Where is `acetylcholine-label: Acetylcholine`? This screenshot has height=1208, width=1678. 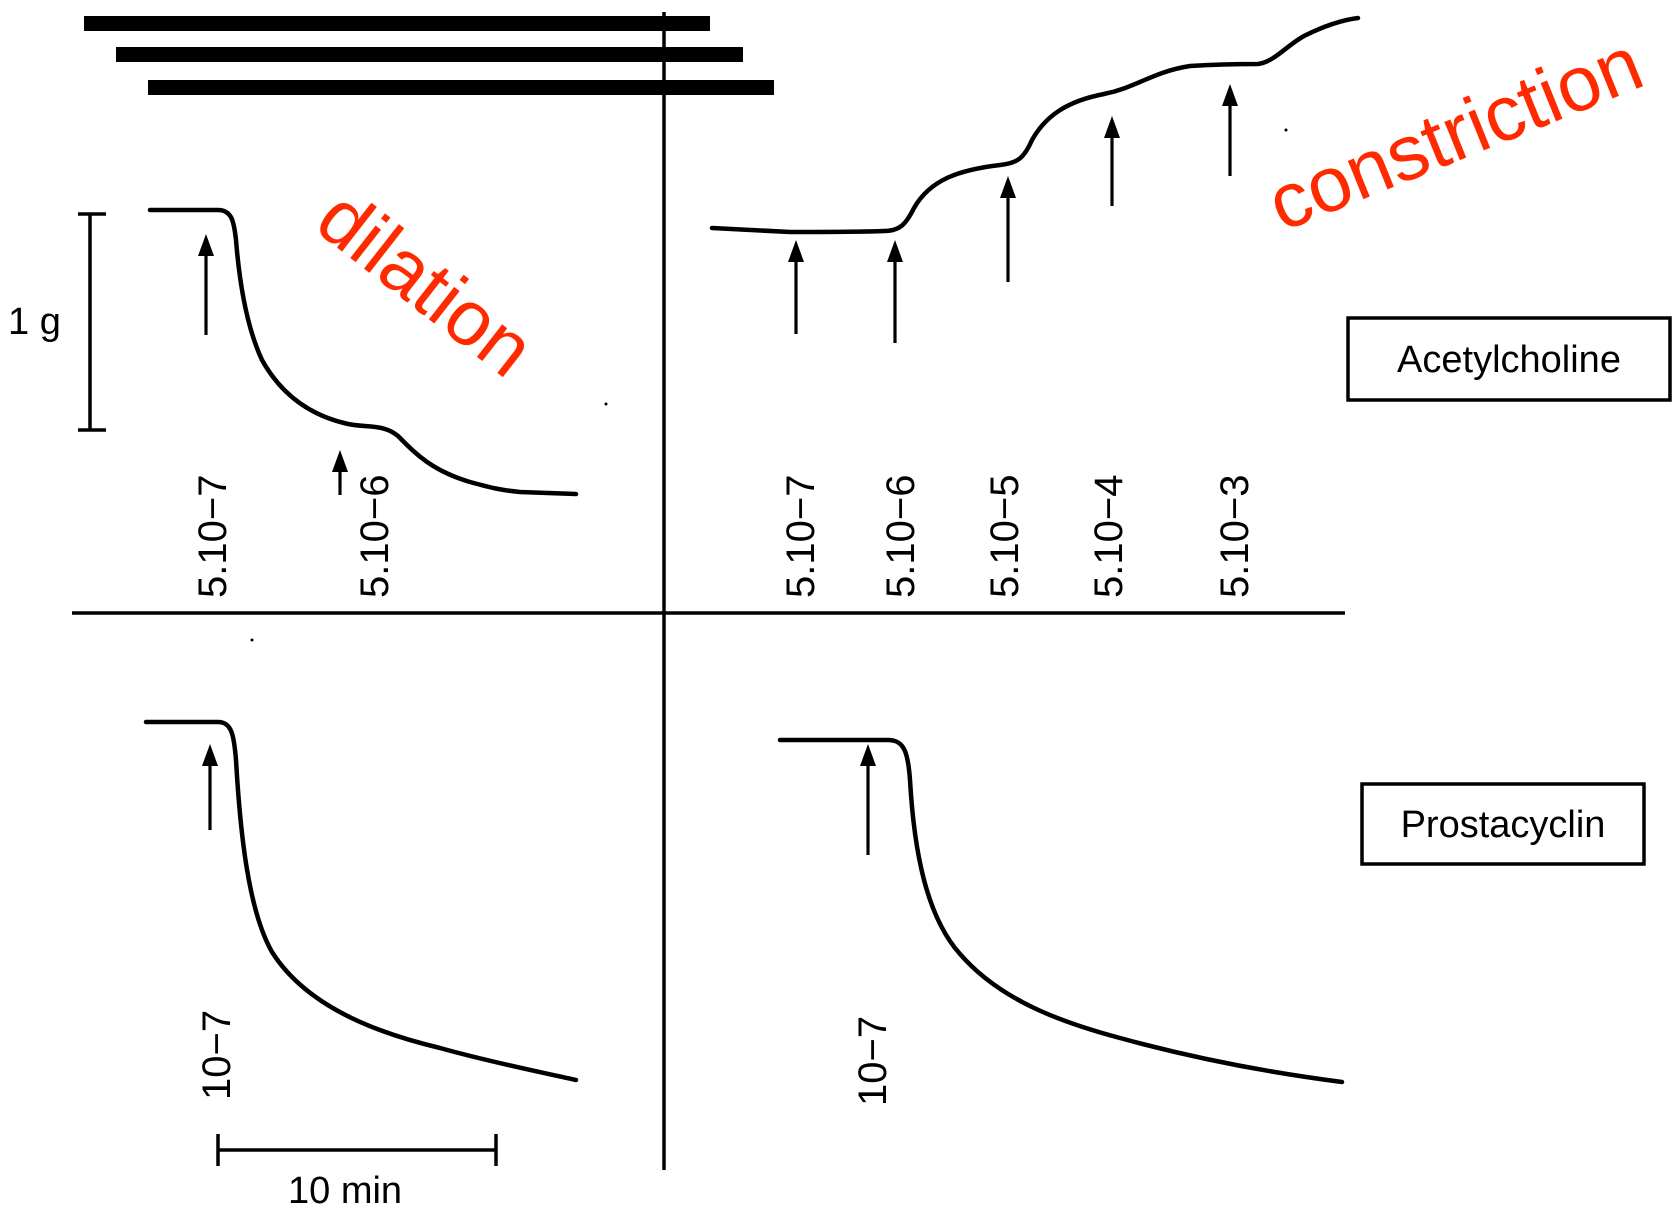
acetylcholine-label: Acetylcholine is located at coordinates (1509, 360).